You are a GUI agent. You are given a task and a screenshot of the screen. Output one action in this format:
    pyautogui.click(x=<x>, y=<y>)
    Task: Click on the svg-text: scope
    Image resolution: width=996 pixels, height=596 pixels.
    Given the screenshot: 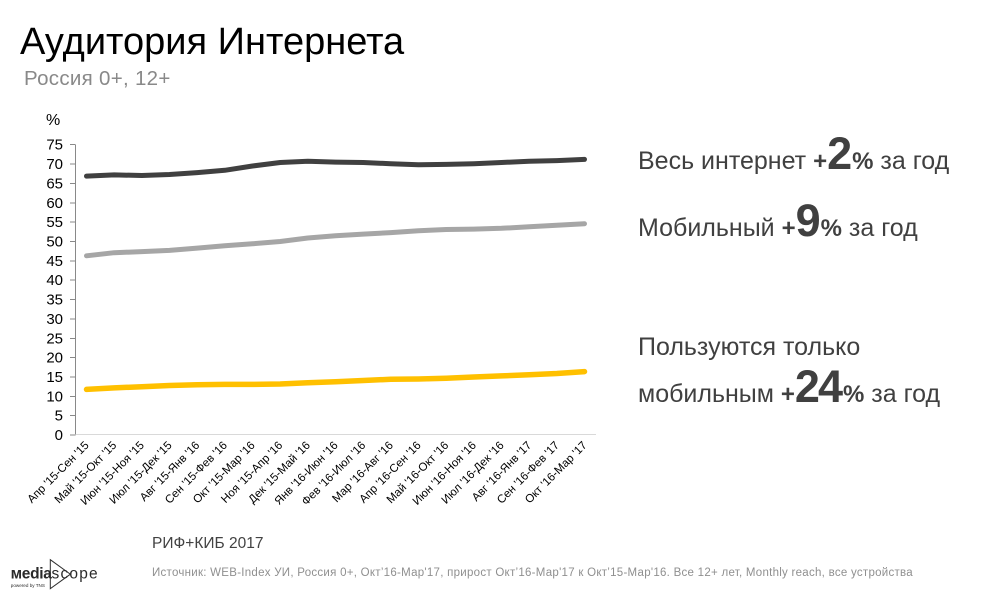 What is the action you would take?
    pyautogui.click(x=75, y=574)
    